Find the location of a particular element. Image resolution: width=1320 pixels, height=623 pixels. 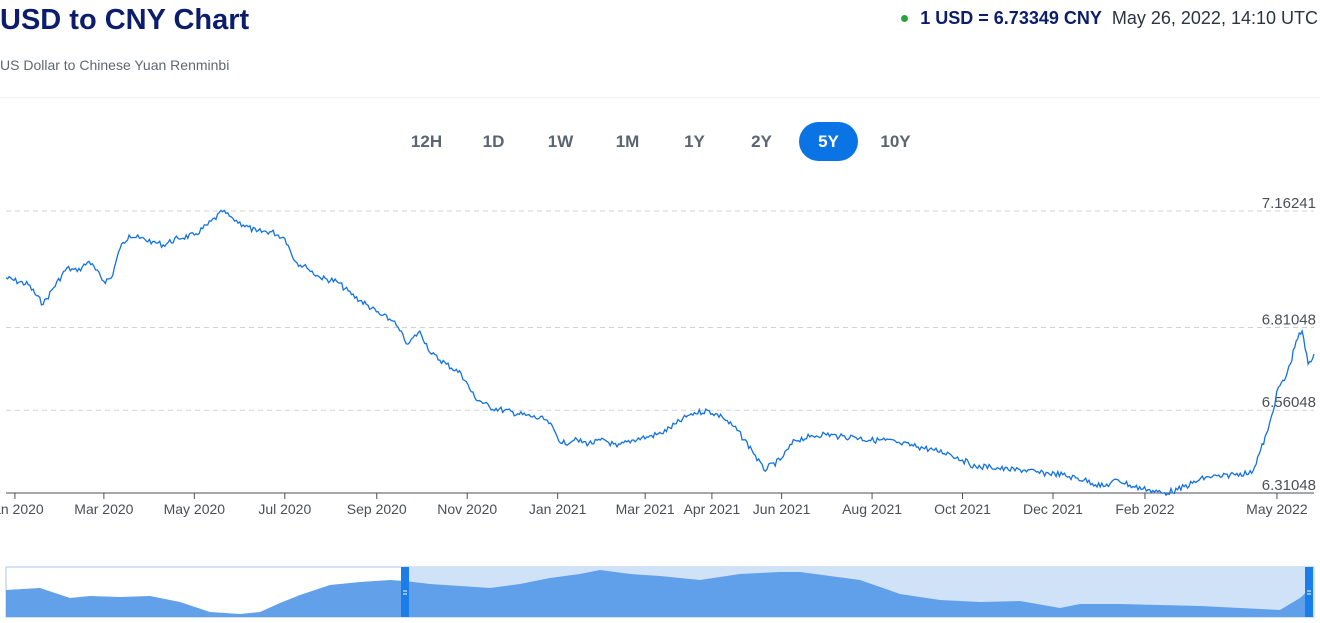

navigator-right-handle is located at coordinates (1309, 592).